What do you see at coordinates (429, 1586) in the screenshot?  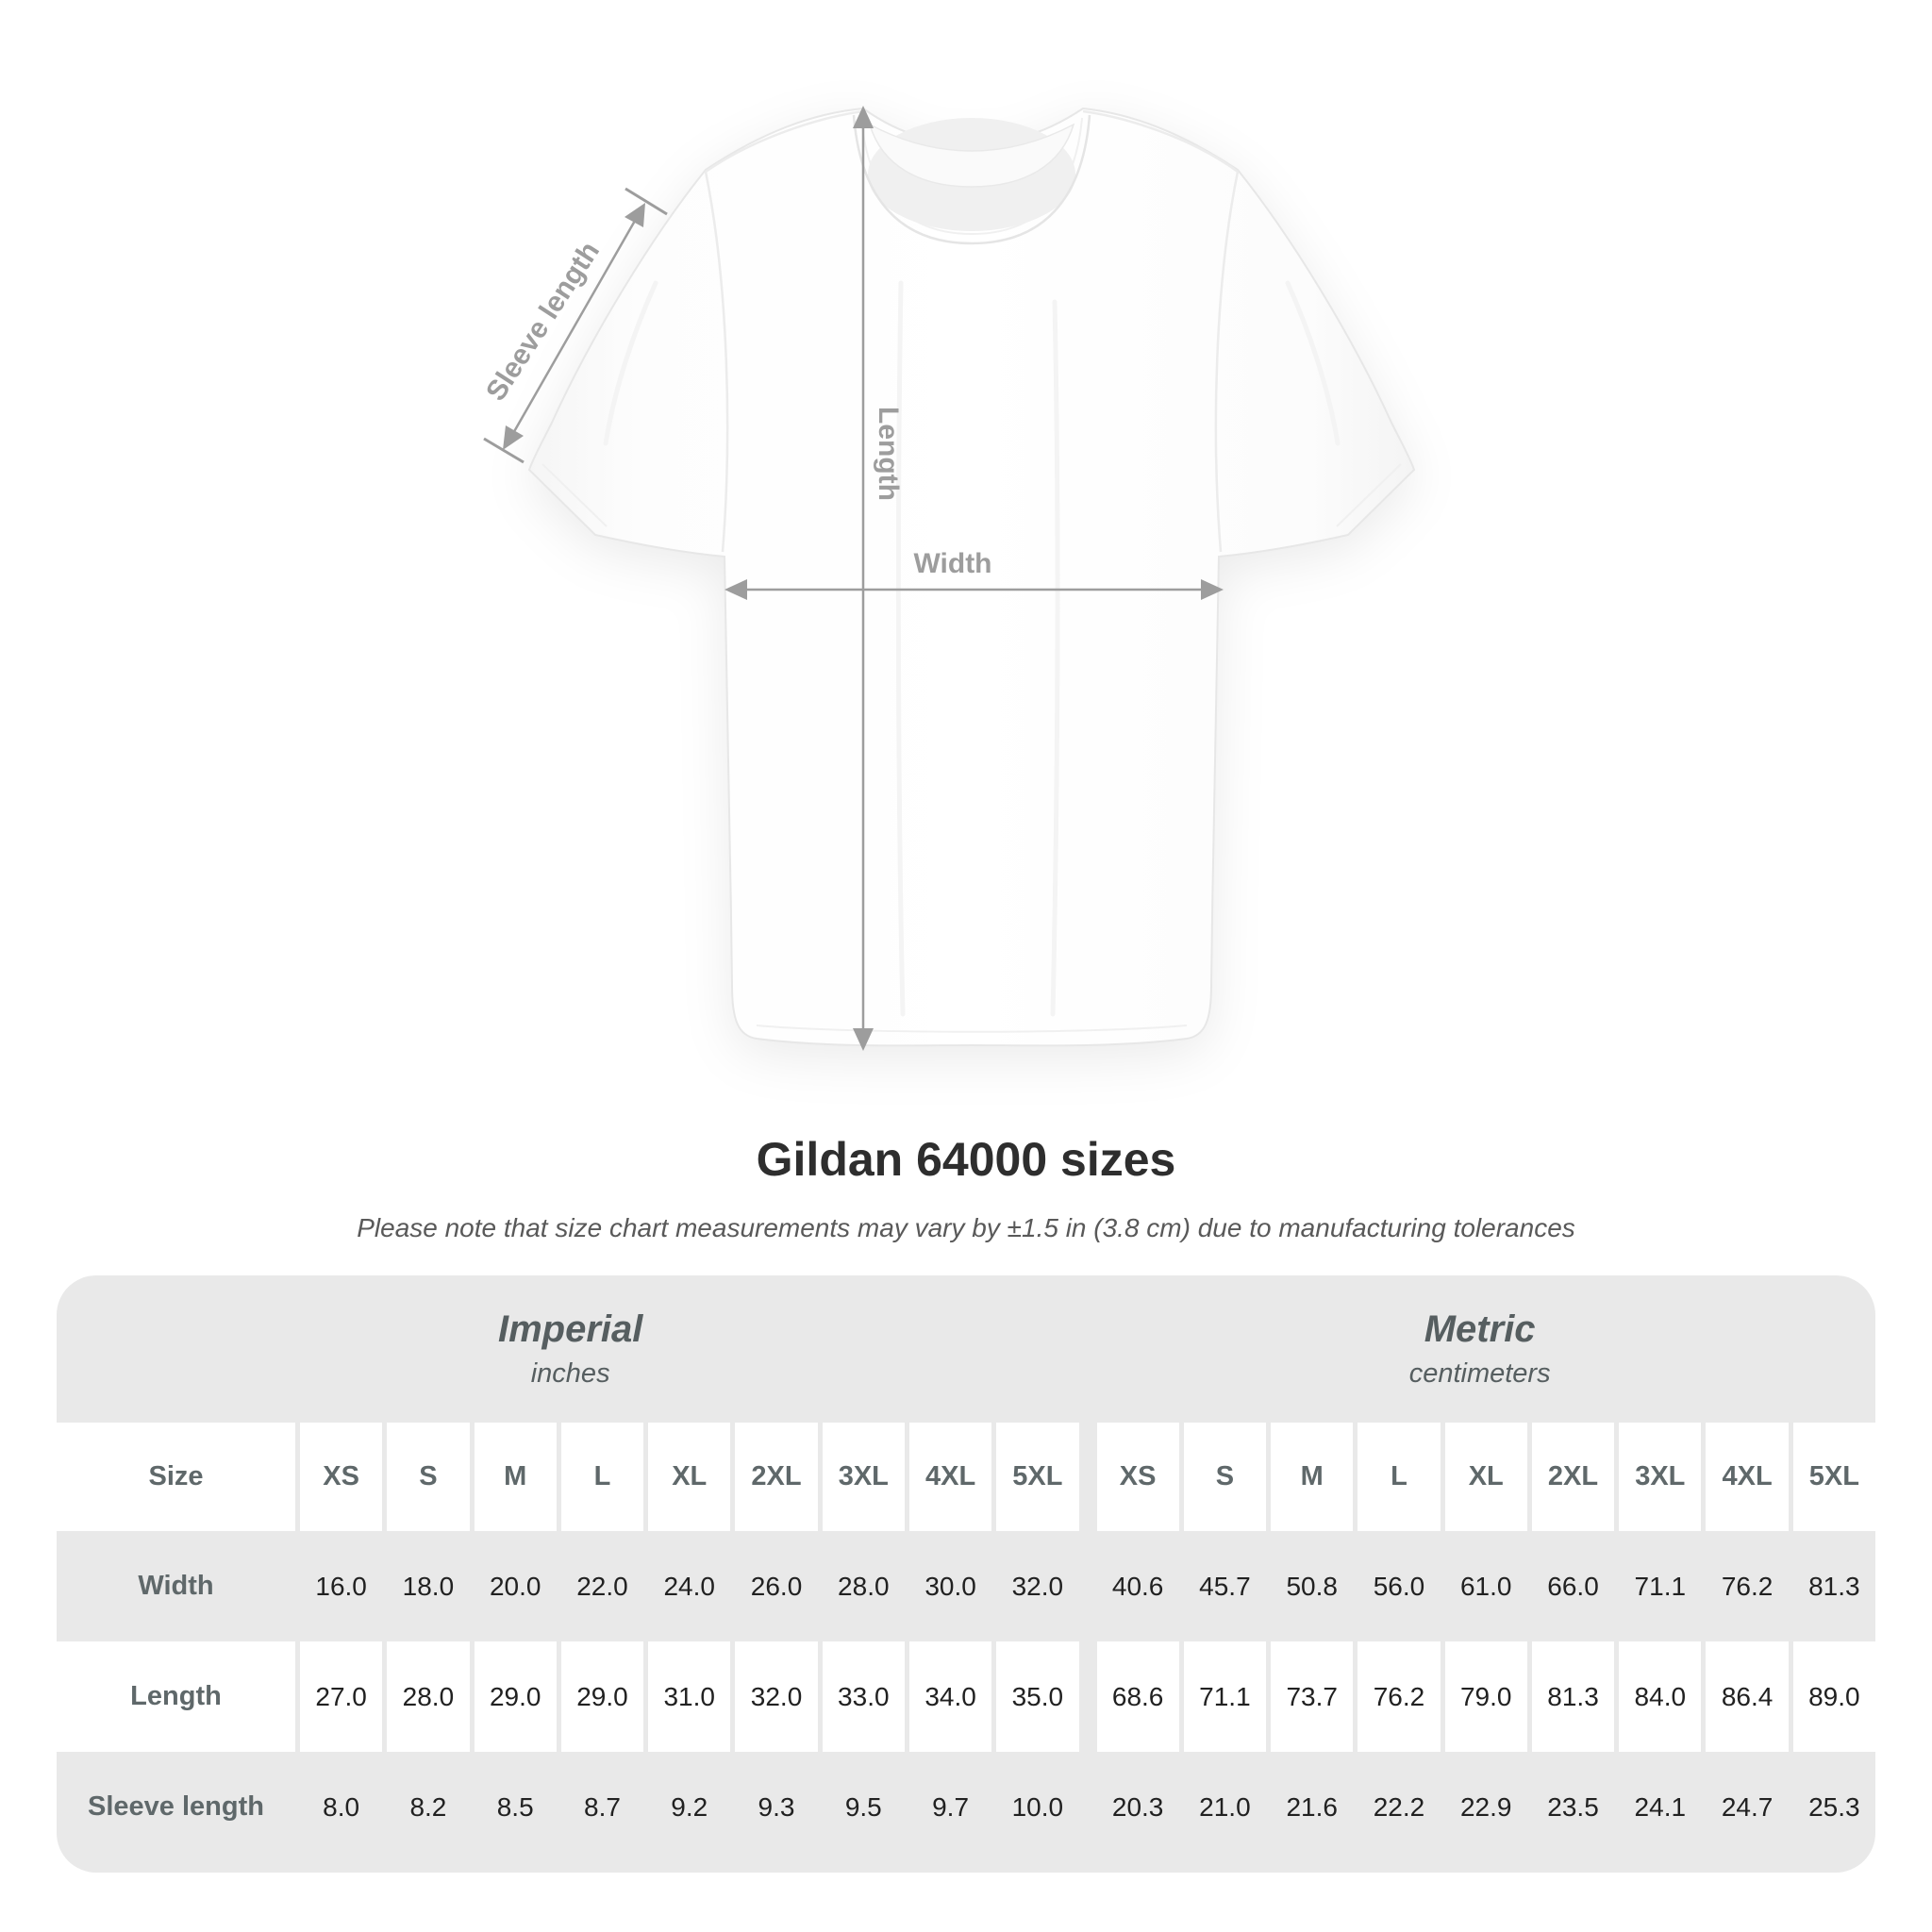 I see `value-cell: 18.0` at bounding box center [429, 1586].